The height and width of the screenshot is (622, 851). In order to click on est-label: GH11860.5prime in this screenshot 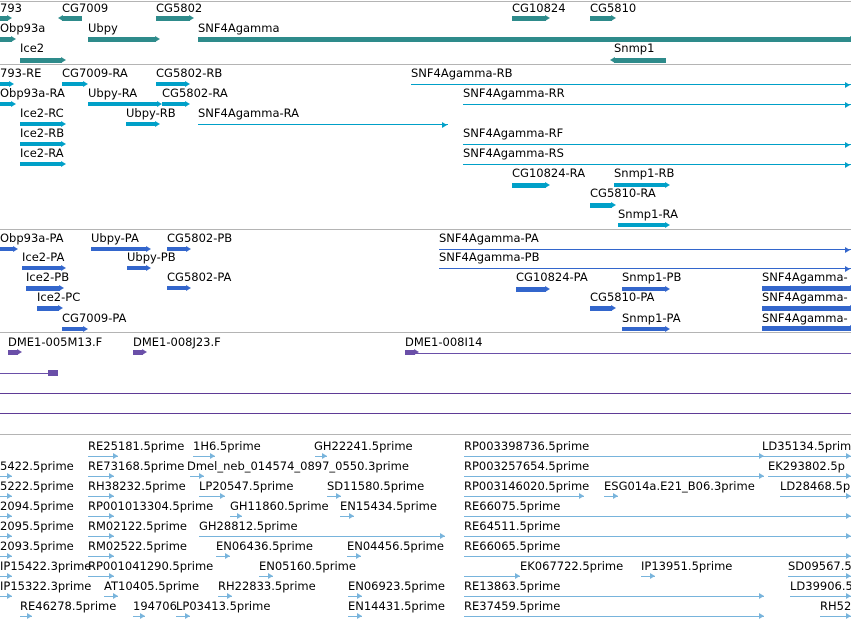, I will do `click(279, 506)`.